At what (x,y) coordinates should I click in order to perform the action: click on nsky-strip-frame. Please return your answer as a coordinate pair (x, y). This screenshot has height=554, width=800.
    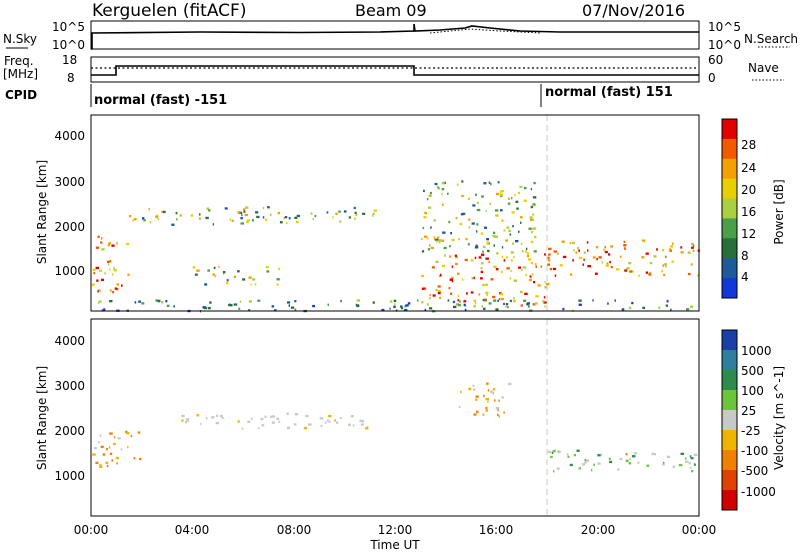
    Looking at the image, I should click on (395, 35).